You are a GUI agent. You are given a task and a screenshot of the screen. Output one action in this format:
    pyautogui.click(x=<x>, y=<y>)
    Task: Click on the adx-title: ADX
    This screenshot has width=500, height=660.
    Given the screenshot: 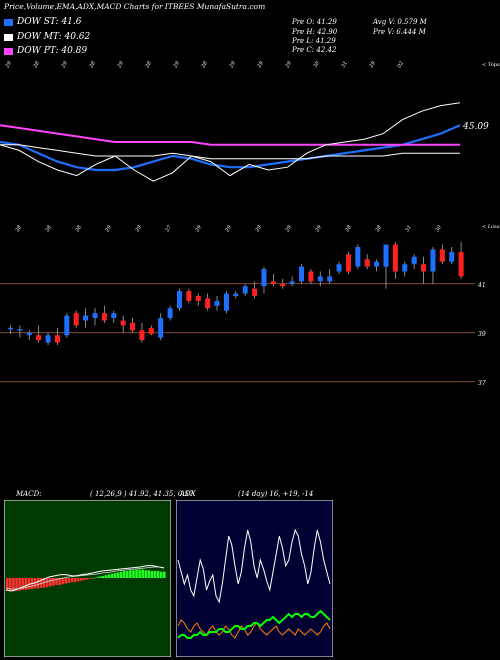 What is the action you would take?
    pyautogui.click(x=188, y=494)
    